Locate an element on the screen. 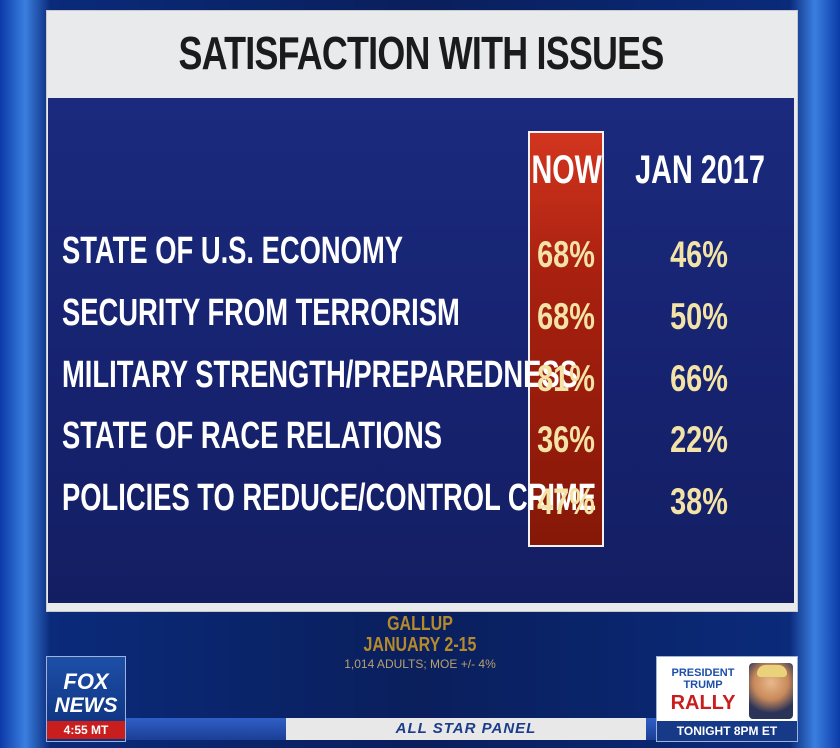  value-prev-military: 66% is located at coordinates (699, 378).